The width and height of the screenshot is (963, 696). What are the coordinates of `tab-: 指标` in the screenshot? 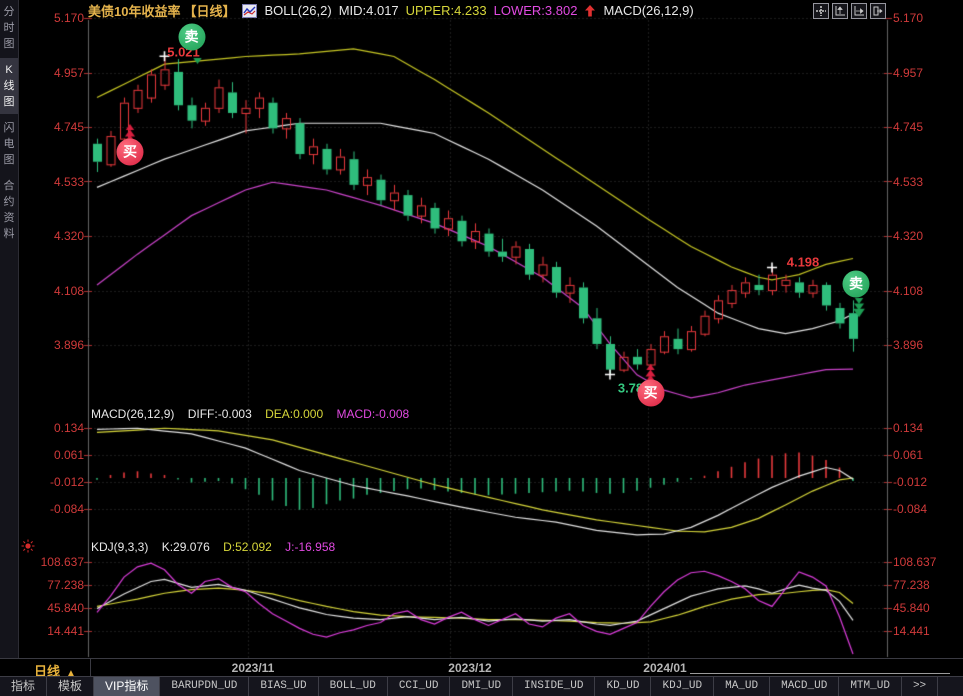 It's located at (24, 686).